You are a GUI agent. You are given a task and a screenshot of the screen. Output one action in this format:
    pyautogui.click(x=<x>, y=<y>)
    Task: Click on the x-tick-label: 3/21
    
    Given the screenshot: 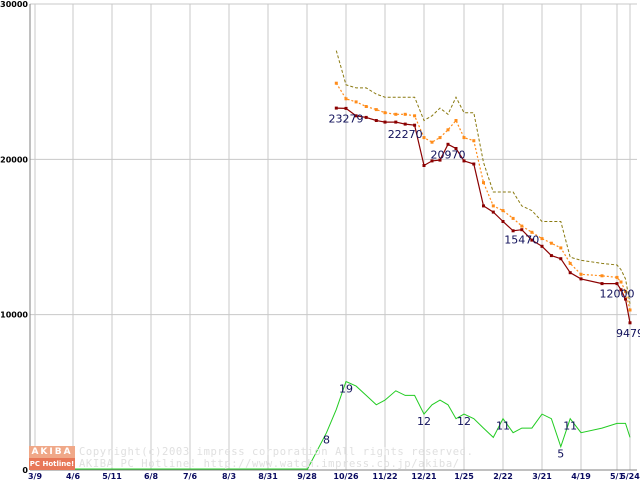 What is the action you would take?
    pyautogui.click(x=542, y=476)
    